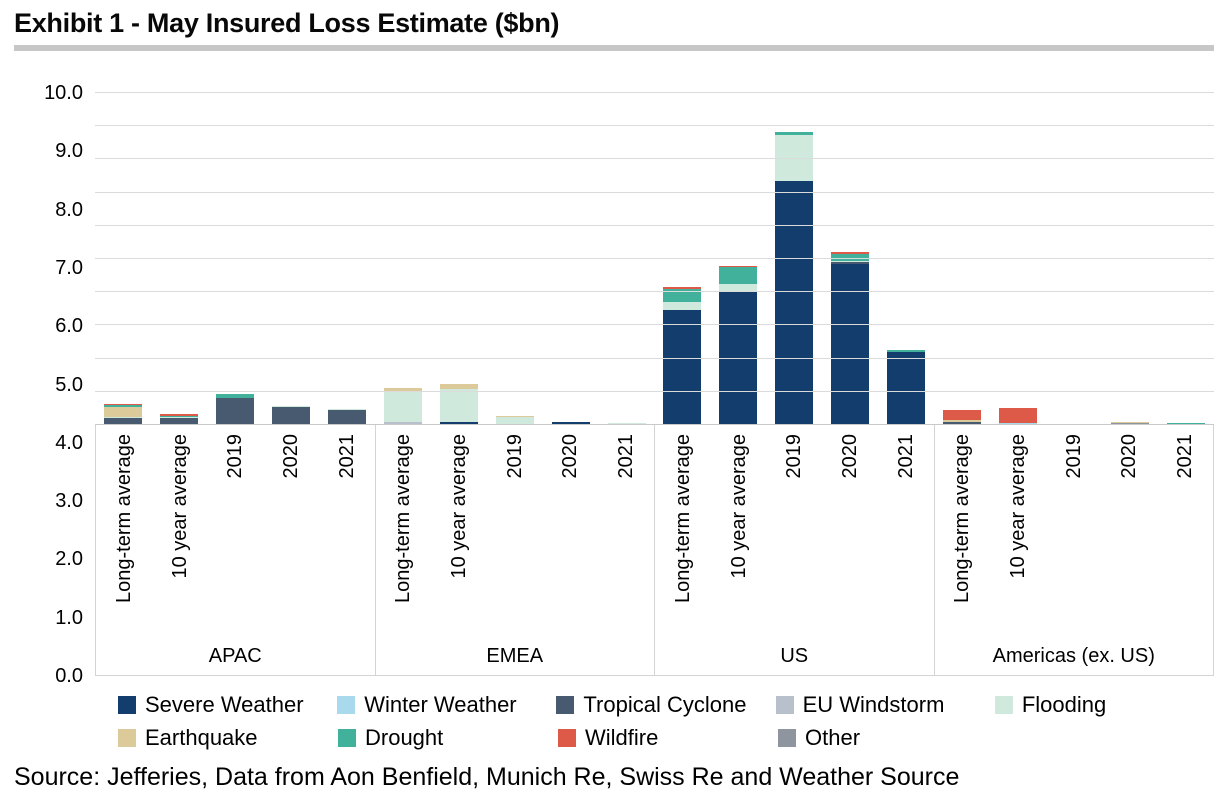 The height and width of the screenshot is (798, 1228). Describe the element at coordinates (440, 704) in the screenshot. I see `legend-label: Winter Weather` at that location.